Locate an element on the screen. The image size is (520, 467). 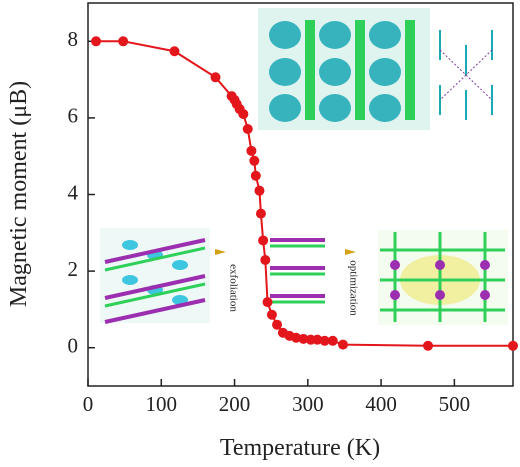
annotation: exfoliation is located at coordinates (233, 288).